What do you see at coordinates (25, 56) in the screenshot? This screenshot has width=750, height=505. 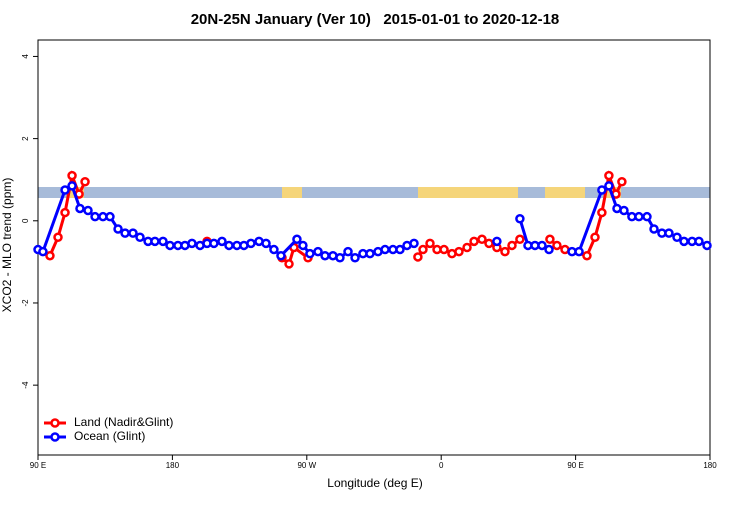 I see `y-tick-label: 4` at bounding box center [25, 56].